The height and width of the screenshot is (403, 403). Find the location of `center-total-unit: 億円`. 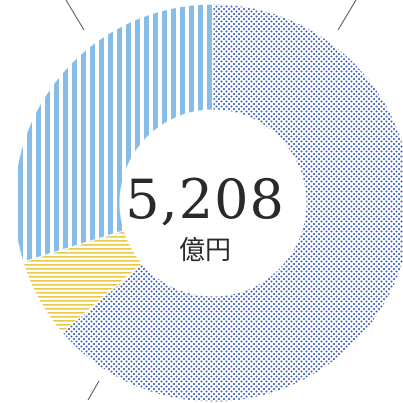

center-total-unit: 億円 is located at coordinates (205, 251).